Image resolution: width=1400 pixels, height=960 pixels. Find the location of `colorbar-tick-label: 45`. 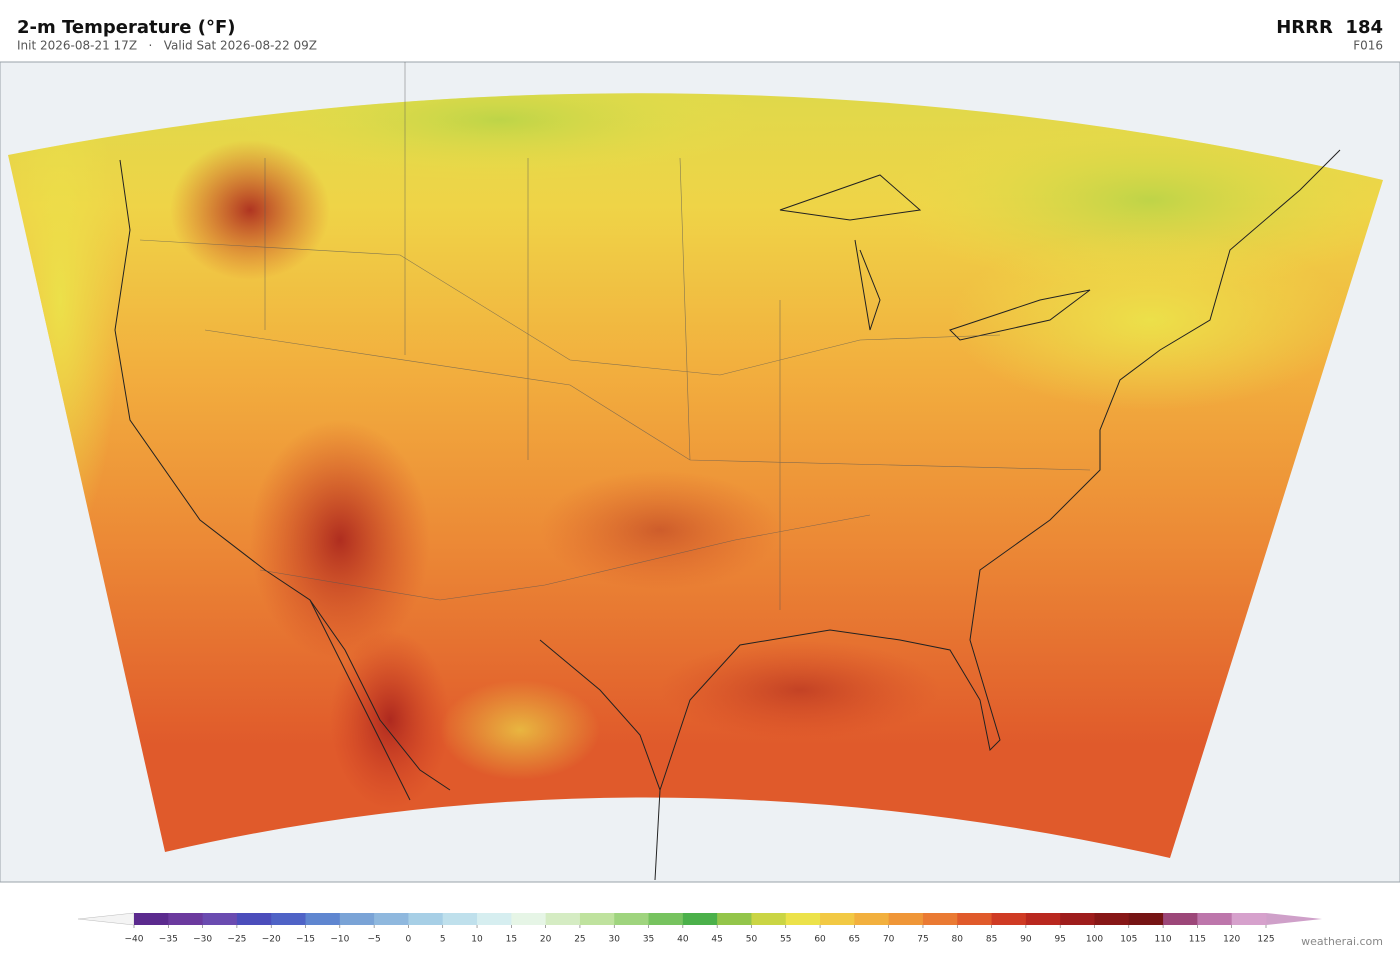

colorbar-tick-label: 45 is located at coordinates (716, 940).